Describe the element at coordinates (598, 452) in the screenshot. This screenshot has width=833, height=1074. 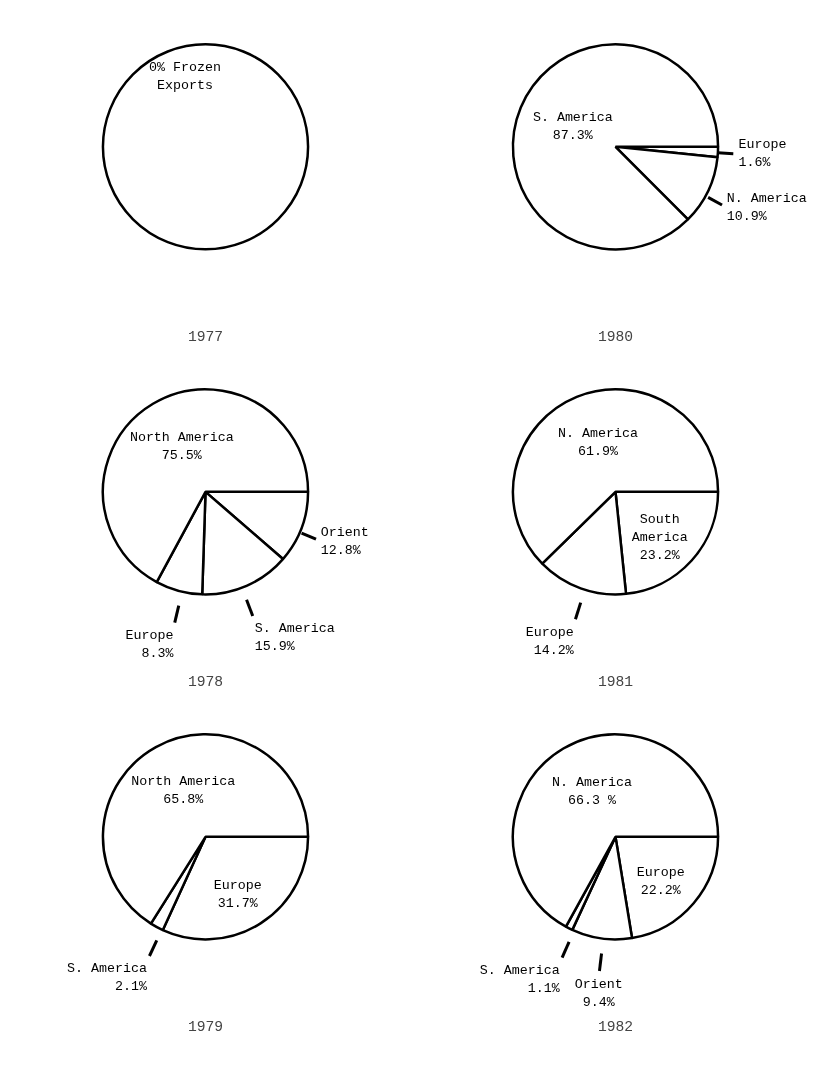
I see `data-label: 61.9%` at that location.